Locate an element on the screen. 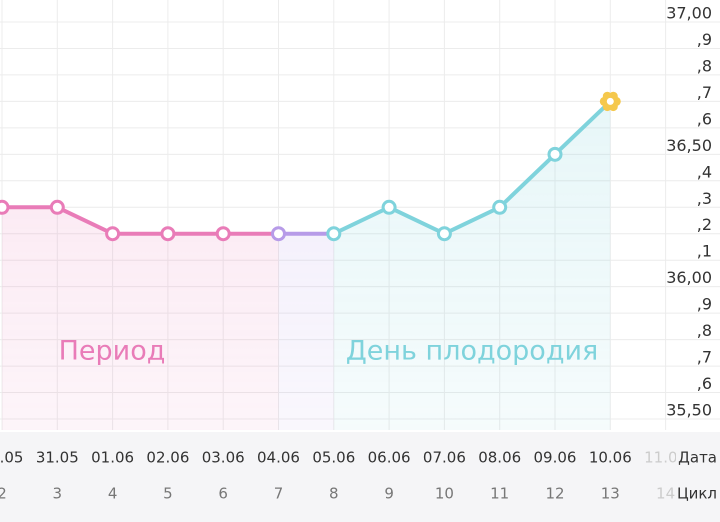 This screenshot has width=720, height=522. phase-label: Период is located at coordinates (112, 351).